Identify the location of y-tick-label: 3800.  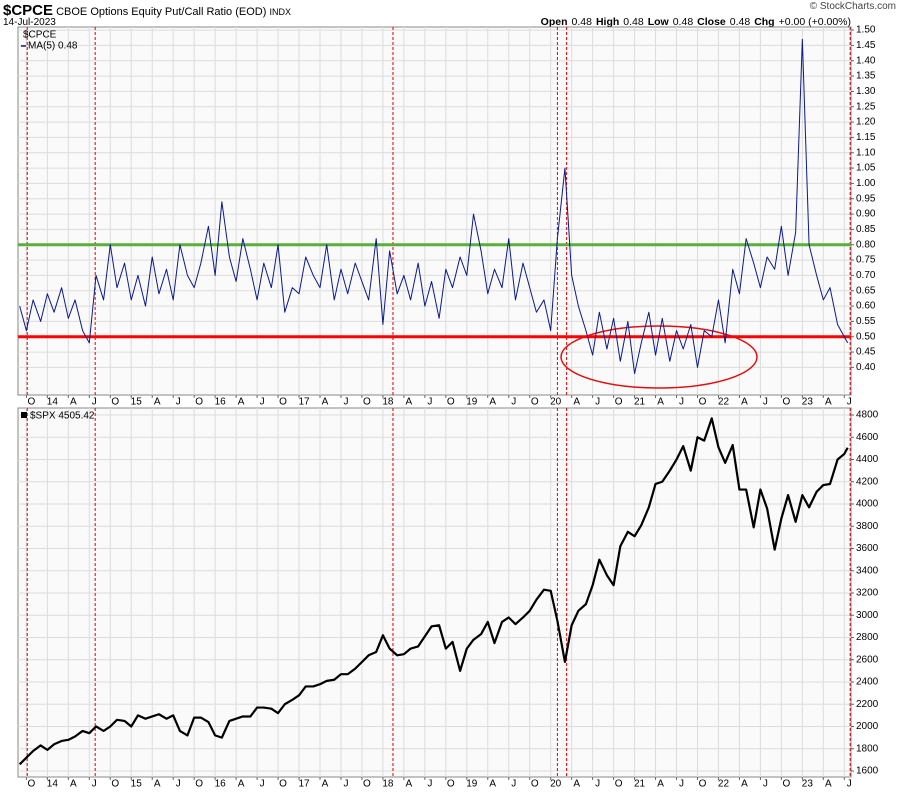
(867, 526).